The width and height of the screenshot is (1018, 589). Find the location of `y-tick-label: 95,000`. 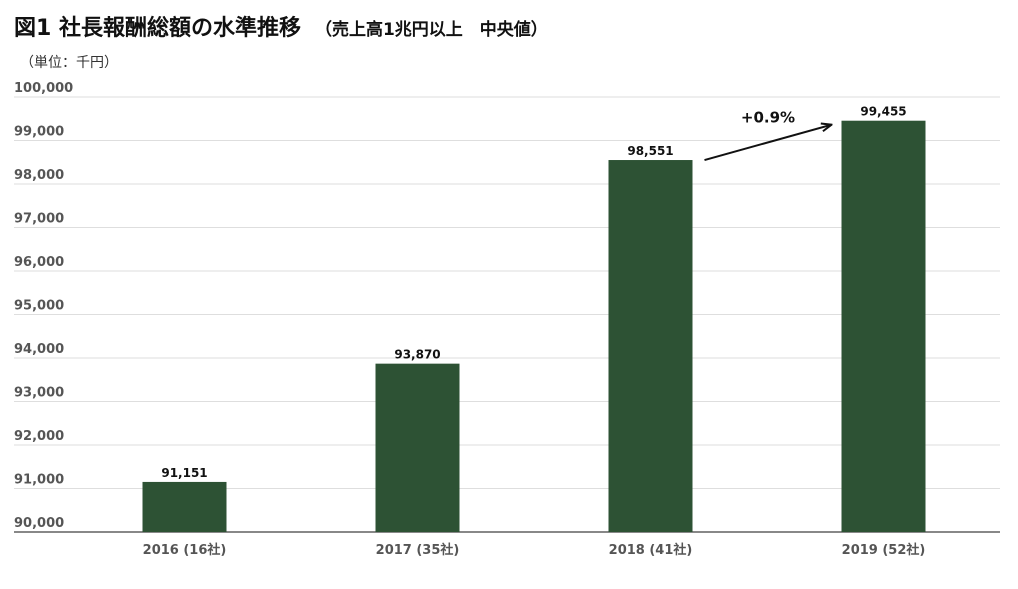

y-tick-label: 95,000 is located at coordinates (39, 306).